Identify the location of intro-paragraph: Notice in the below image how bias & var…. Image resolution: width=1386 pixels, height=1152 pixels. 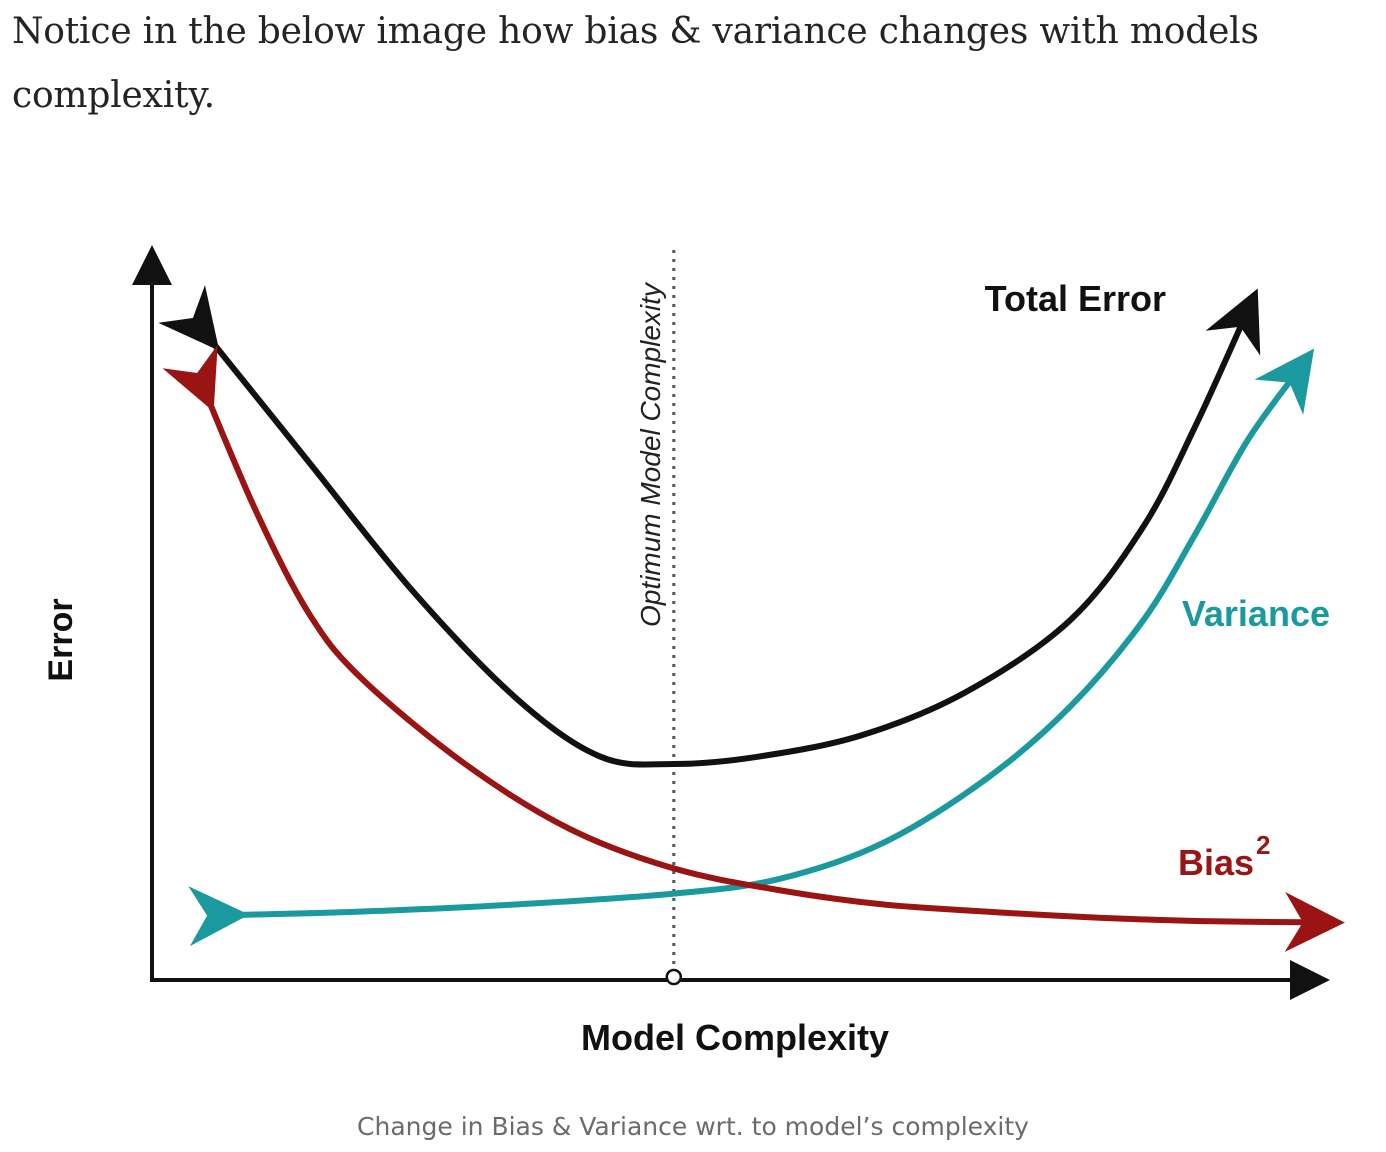
(635, 63).